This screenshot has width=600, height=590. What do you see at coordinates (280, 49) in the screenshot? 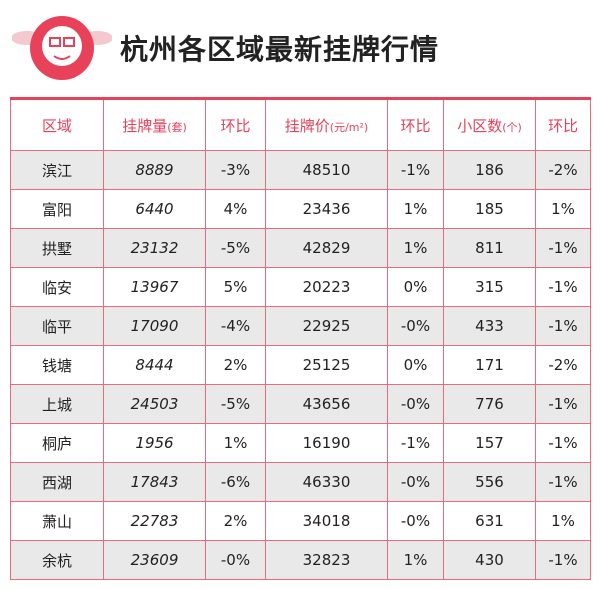
I see `title: 杭州各区域最新挂牌行情` at bounding box center [280, 49].